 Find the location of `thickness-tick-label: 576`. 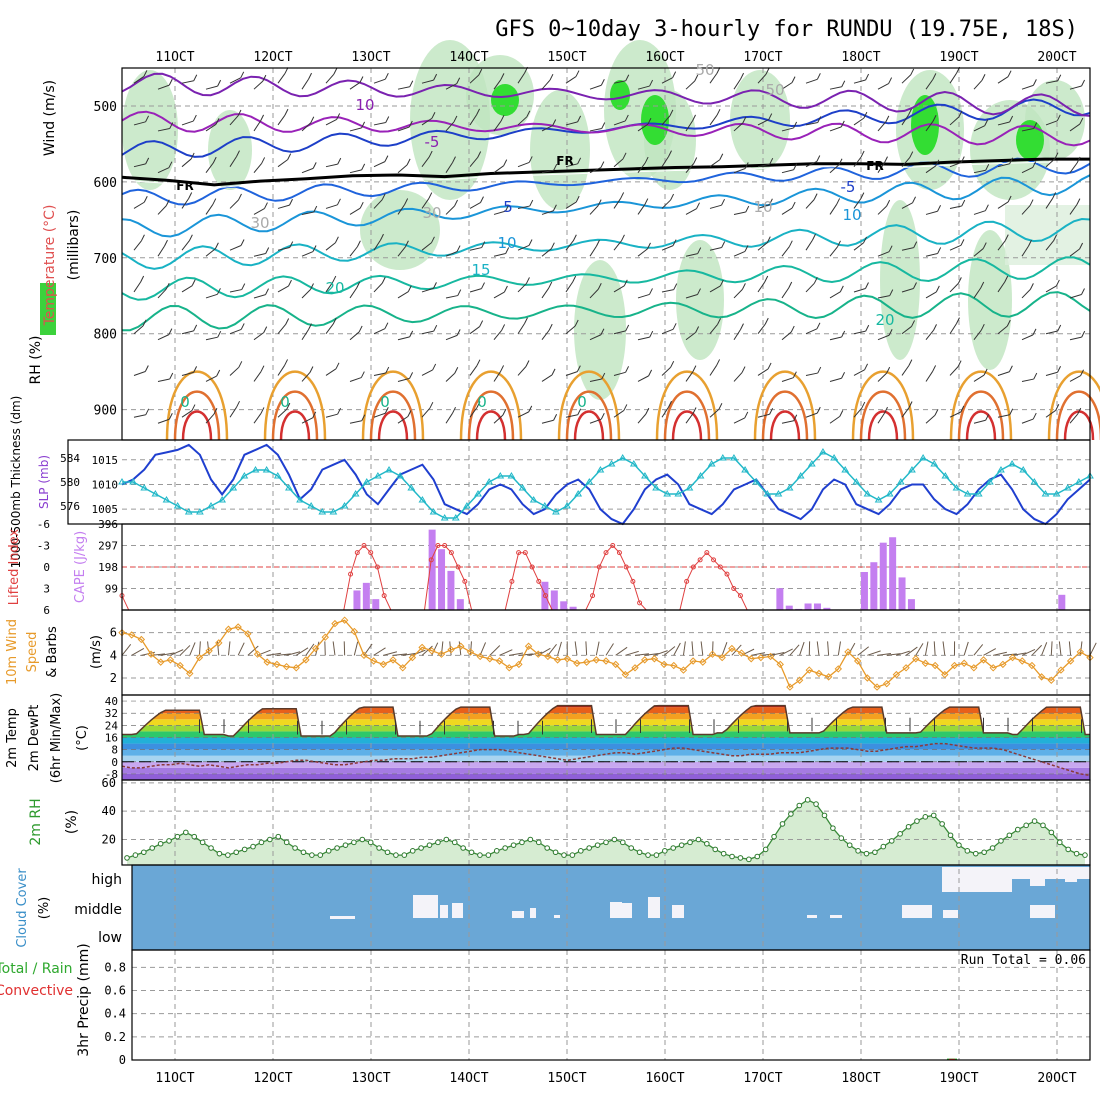

thickness-tick-label: 576 is located at coordinates (70, 506).